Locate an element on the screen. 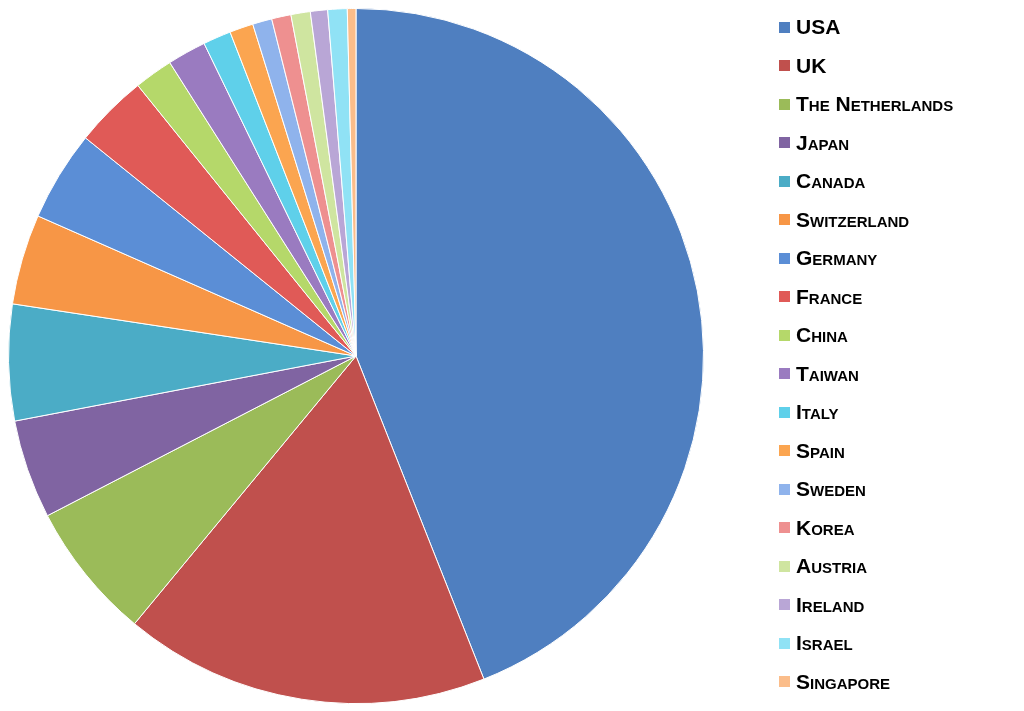 This screenshot has width=1024, height=711. legend-label: Italy is located at coordinates (817, 412).